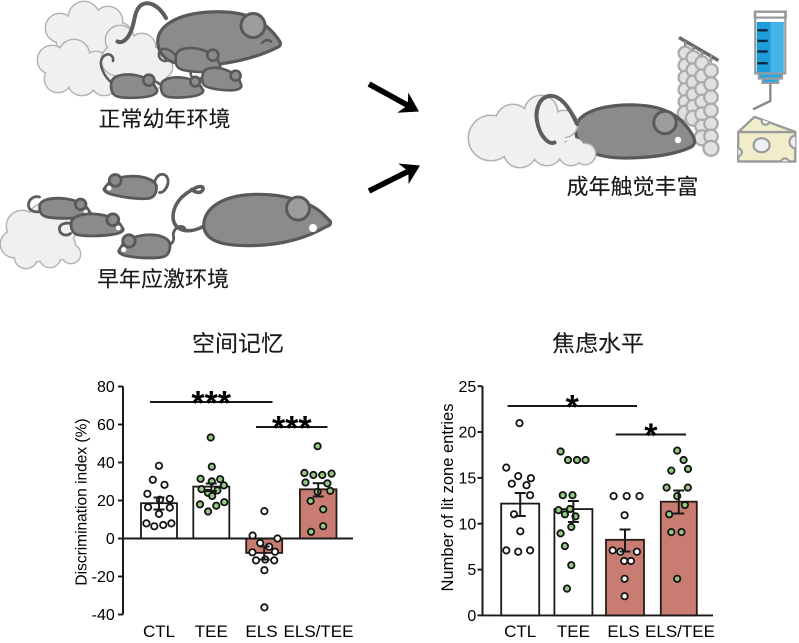 The height and width of the screenshot is (643, 799). Describe the element at coordinates (471, 570) in the screenshot. I see `svg-text: 5` at that location.